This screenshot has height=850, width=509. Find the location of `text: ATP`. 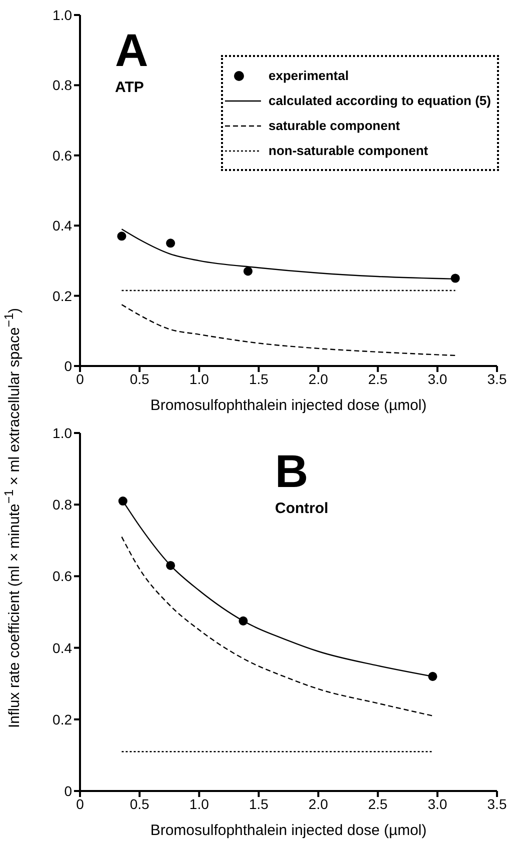

text: ATP is located at coordinates (129, 87).